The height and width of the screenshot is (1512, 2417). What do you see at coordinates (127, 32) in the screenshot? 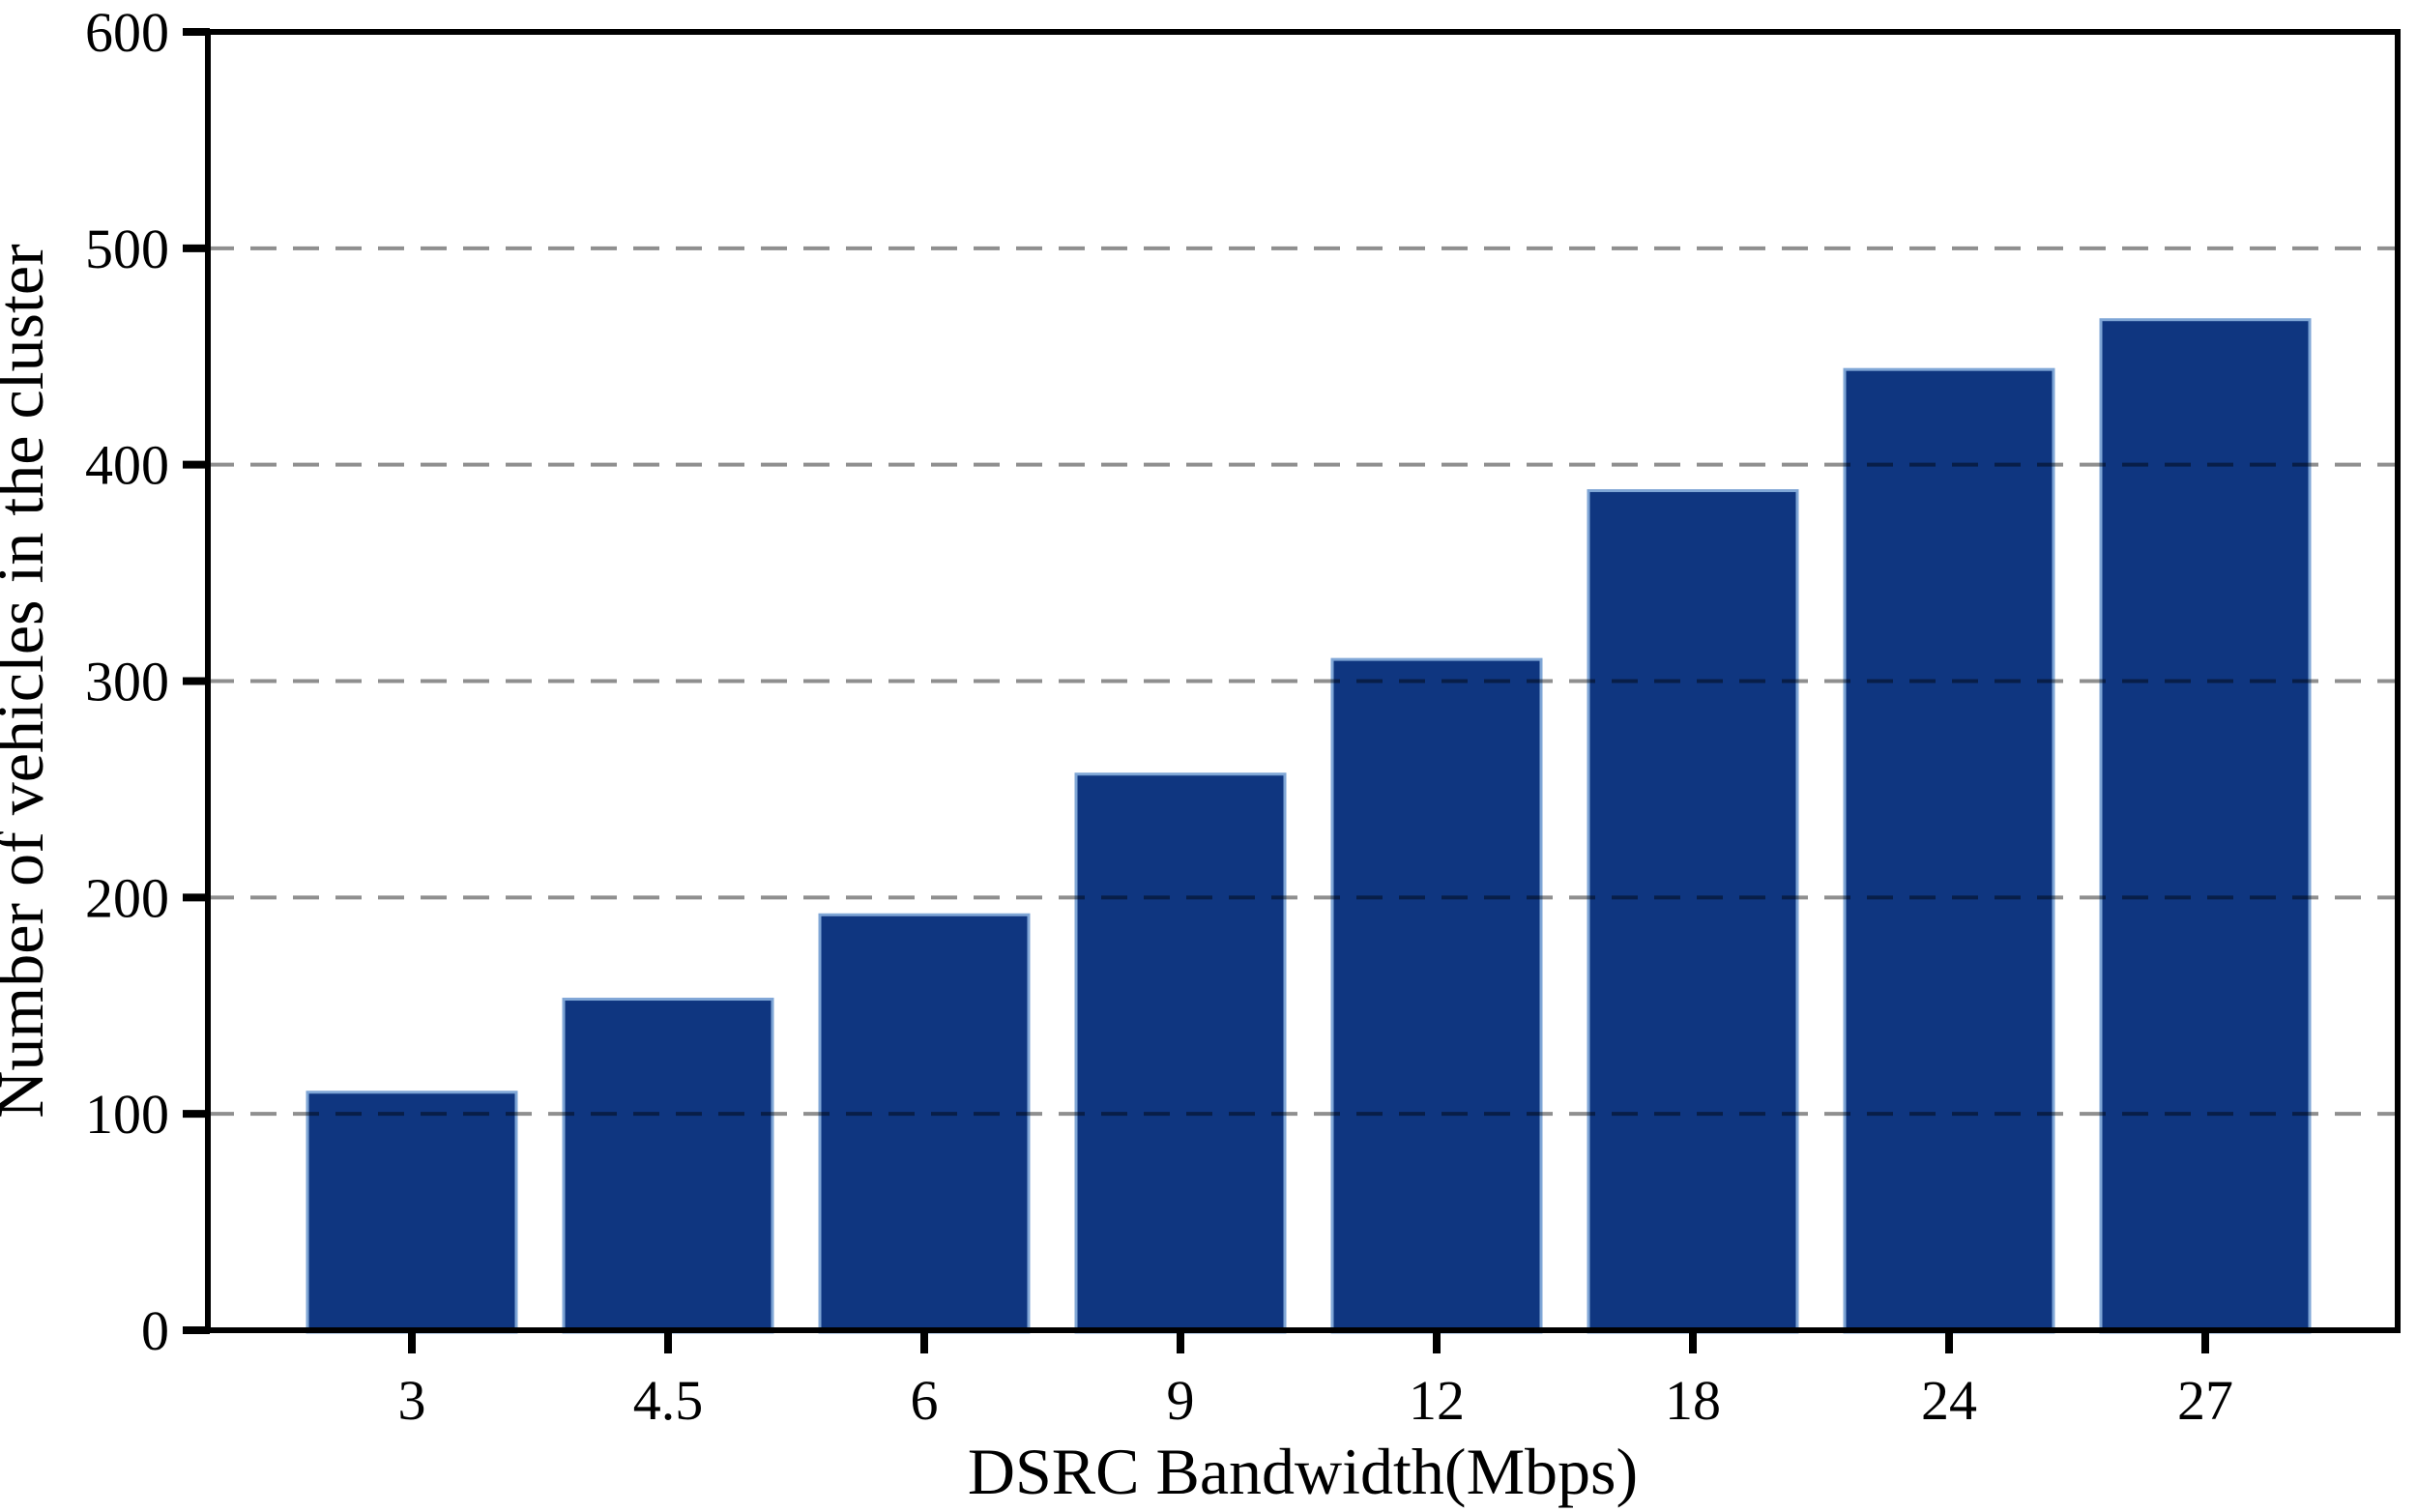
I see `y-tick-label-600: 600` at bounding box center [127, 32].